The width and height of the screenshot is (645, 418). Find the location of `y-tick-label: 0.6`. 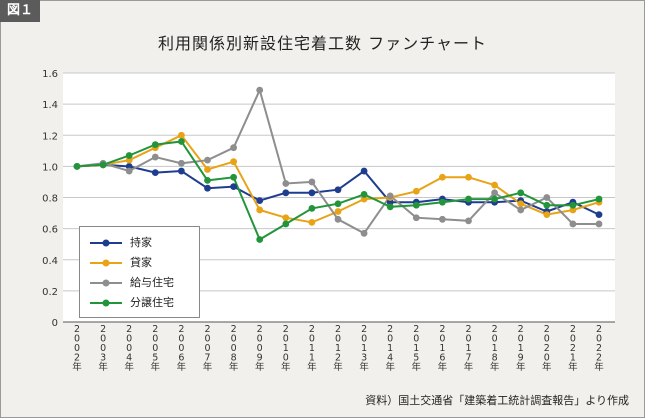

y-tick-label: 0.6 is located at coordinates (50, 230).